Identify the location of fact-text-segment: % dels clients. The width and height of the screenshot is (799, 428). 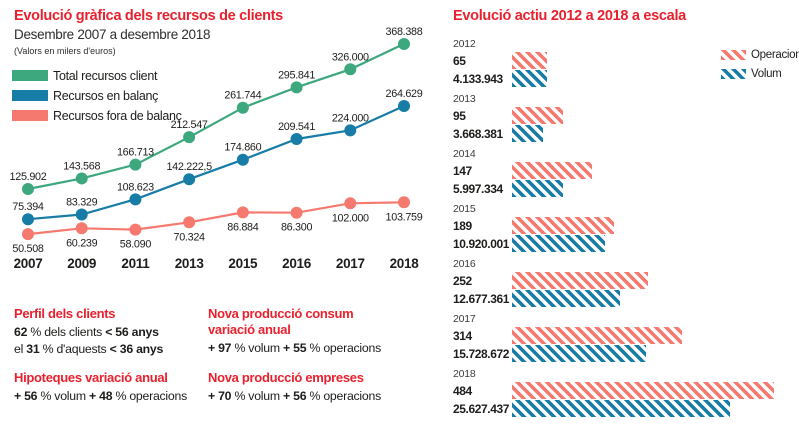
(66, 332).